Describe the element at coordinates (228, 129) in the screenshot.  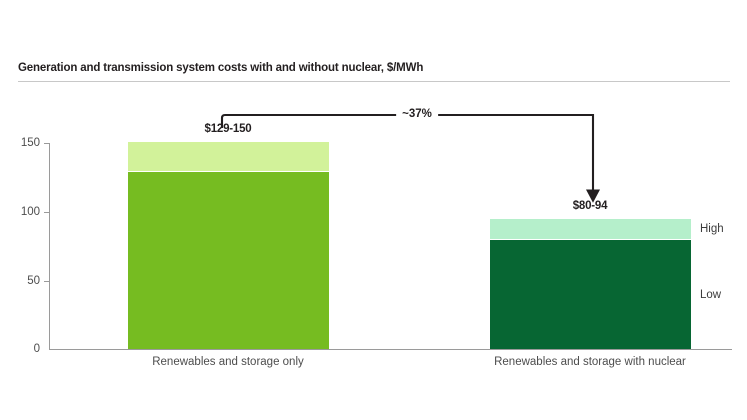
I see `bar-value-label-renewables-only: $129-150` at that location.